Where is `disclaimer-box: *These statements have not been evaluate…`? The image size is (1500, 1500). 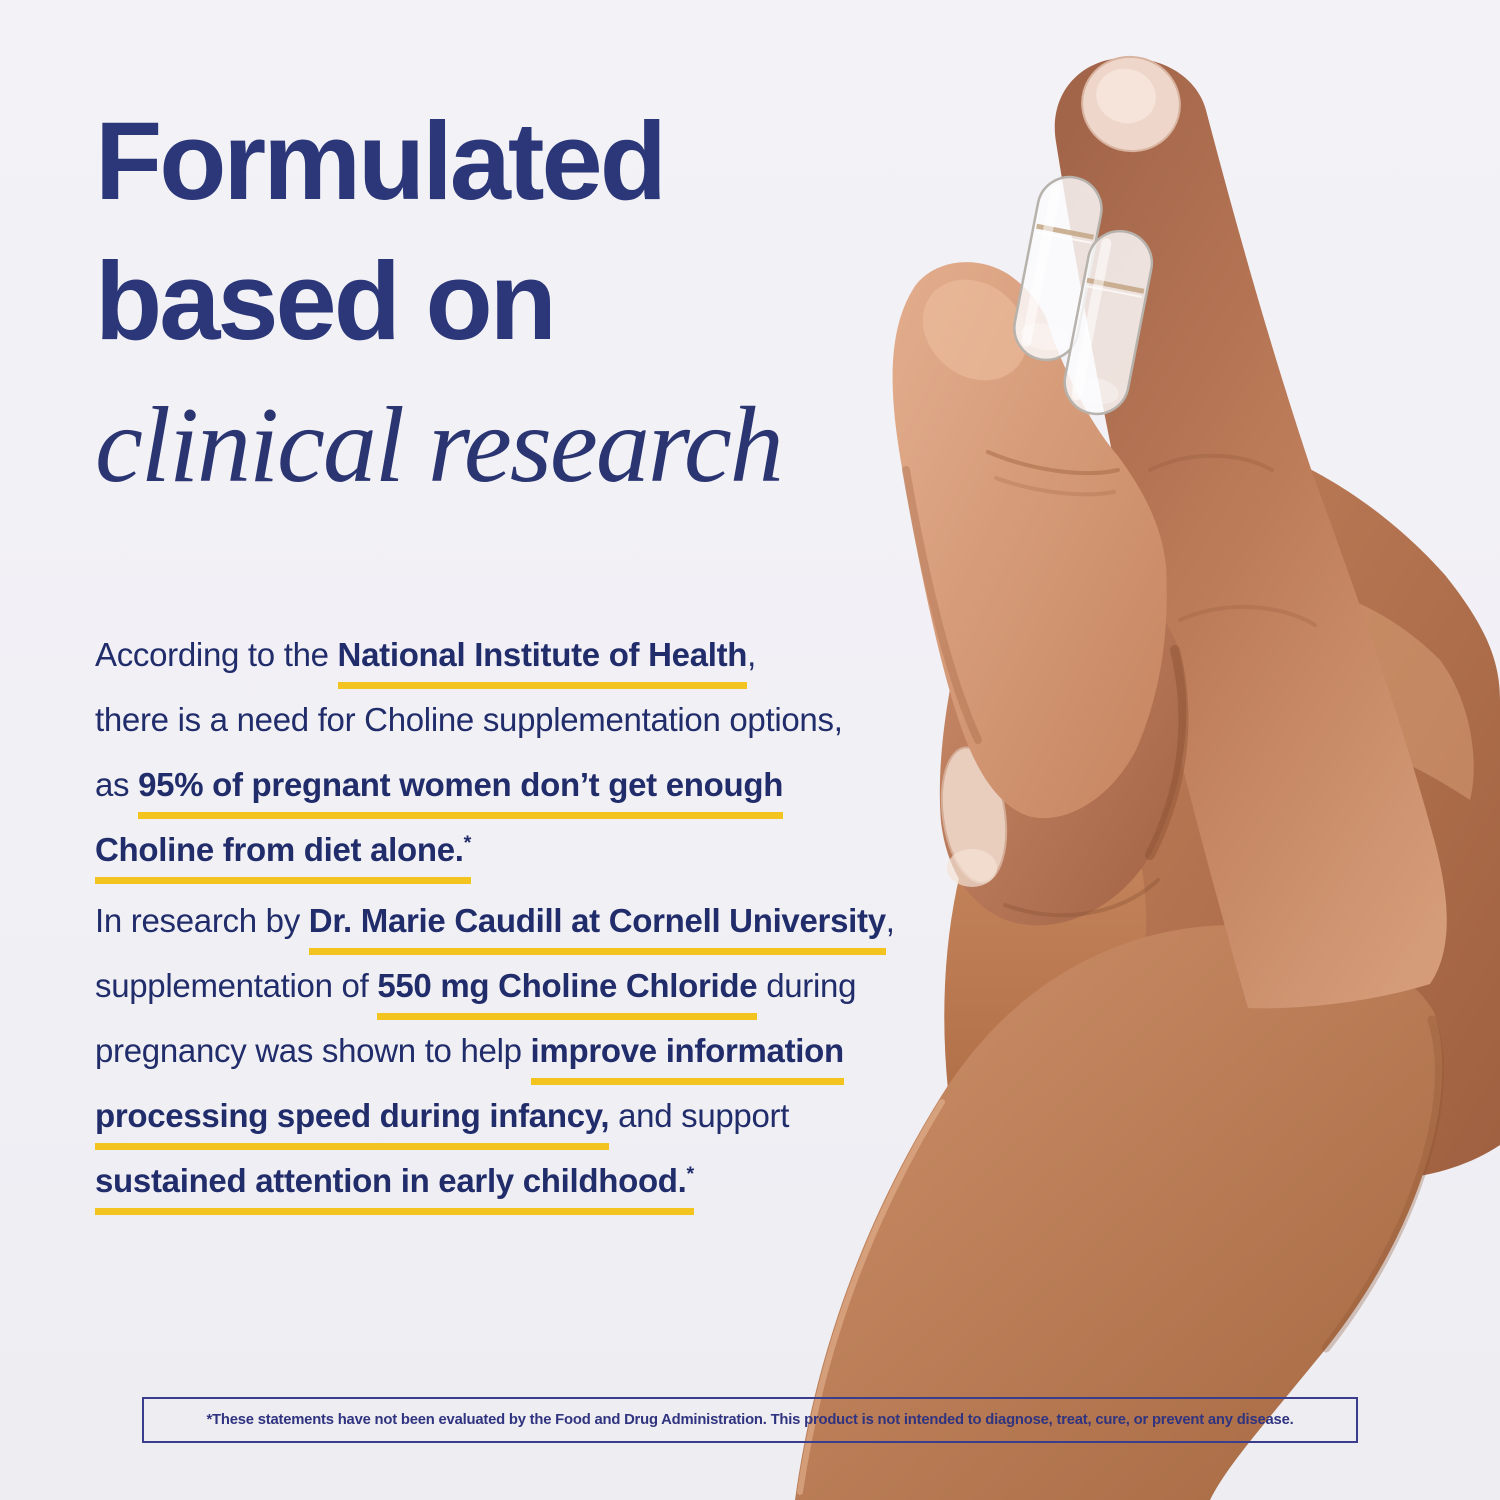 disclaimer-box: *These statements have not been evaluate… is located at coordinates (750, 1420).